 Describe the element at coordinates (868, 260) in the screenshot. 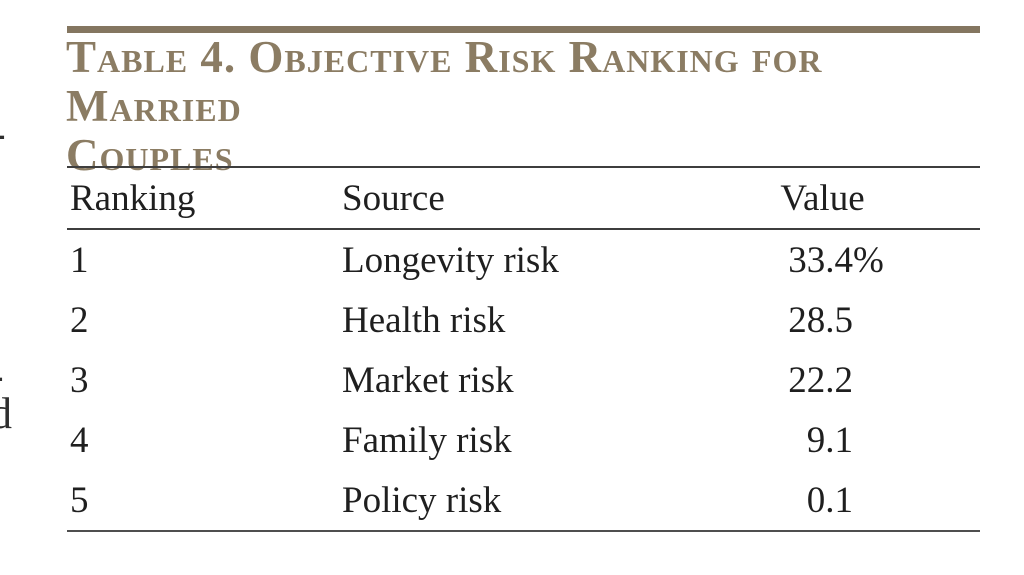

I see `value-suffix: %` at that location.